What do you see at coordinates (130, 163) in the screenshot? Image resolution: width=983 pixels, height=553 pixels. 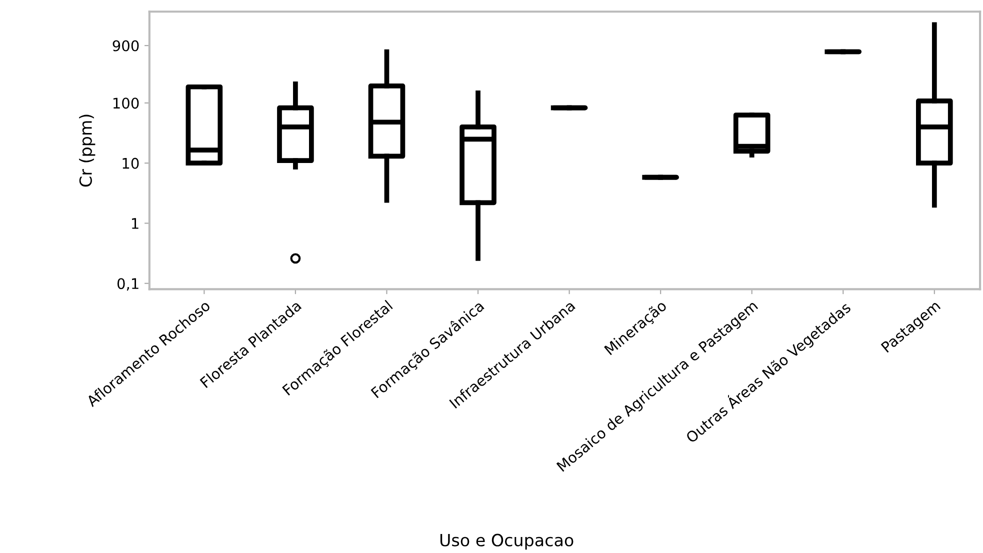 I see `y-tick-label: 10` at bounding box center [130, 163].